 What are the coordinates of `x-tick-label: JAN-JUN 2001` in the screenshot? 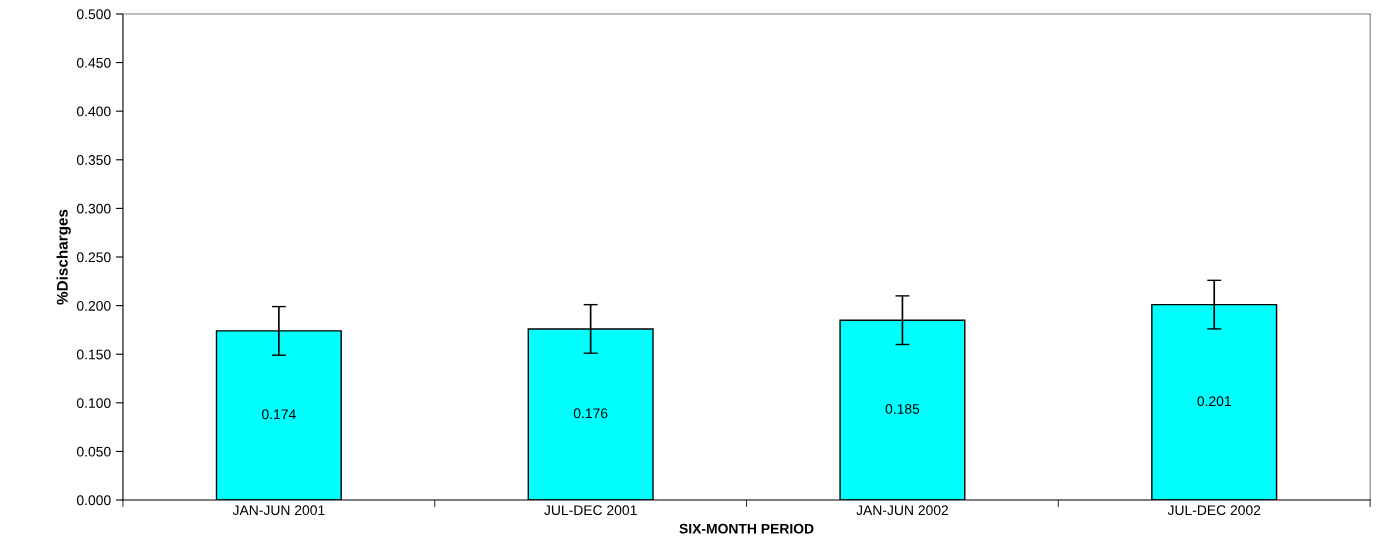 It's located at (278, 510).